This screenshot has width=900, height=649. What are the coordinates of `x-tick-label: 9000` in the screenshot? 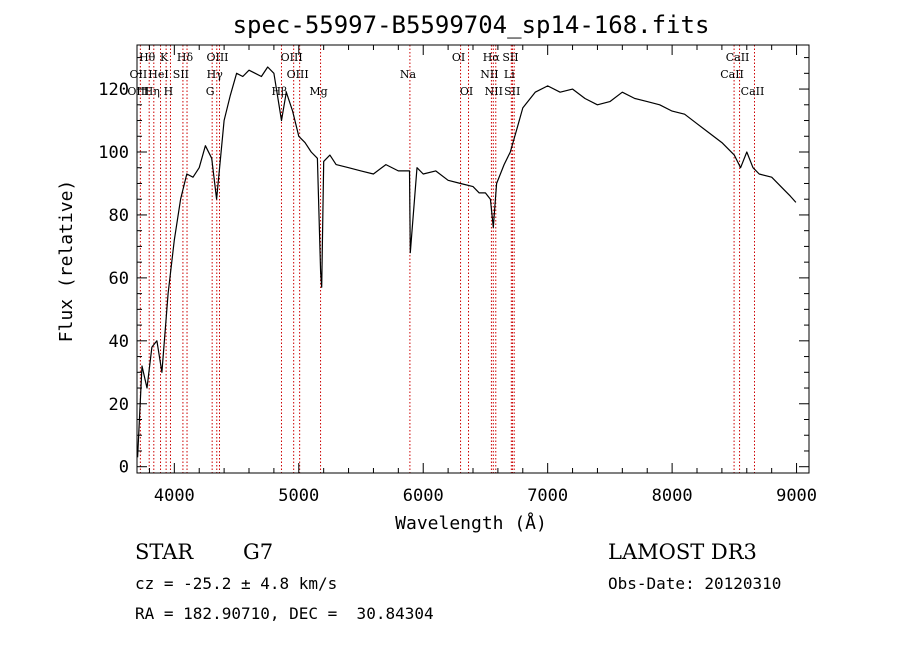 It's located at (796, 496).